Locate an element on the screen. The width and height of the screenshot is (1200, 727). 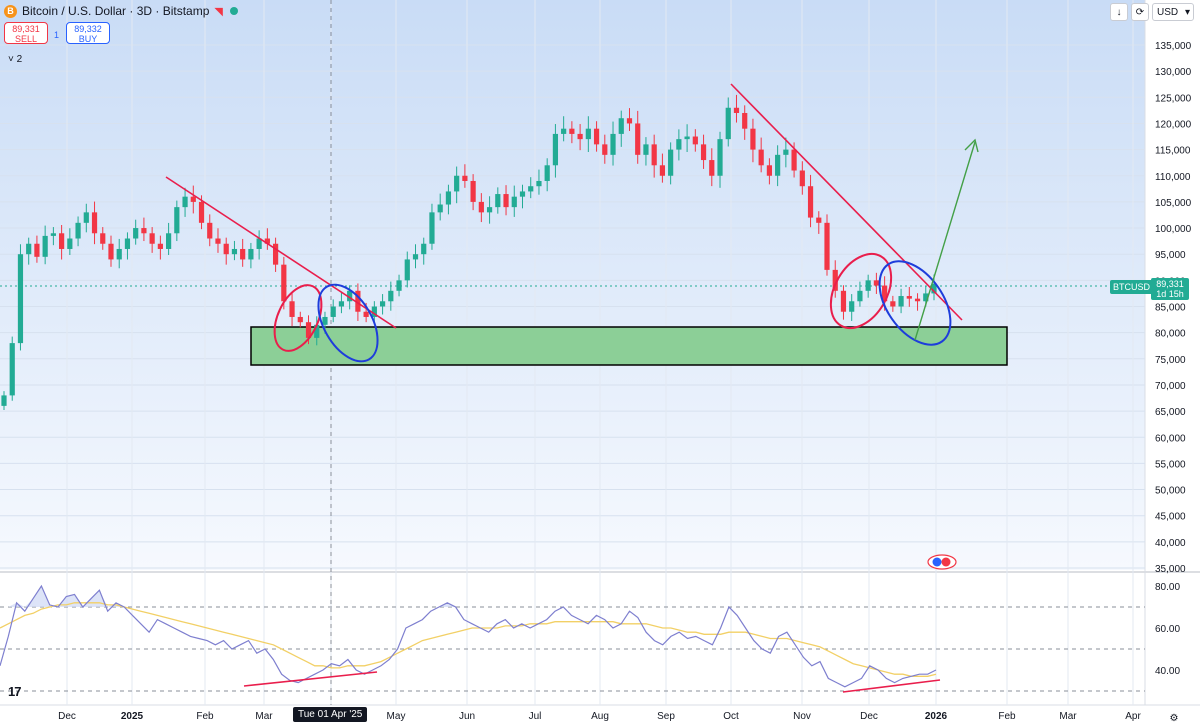
arrow-down-icon: ↓ is located at coordinates (1119, 12).